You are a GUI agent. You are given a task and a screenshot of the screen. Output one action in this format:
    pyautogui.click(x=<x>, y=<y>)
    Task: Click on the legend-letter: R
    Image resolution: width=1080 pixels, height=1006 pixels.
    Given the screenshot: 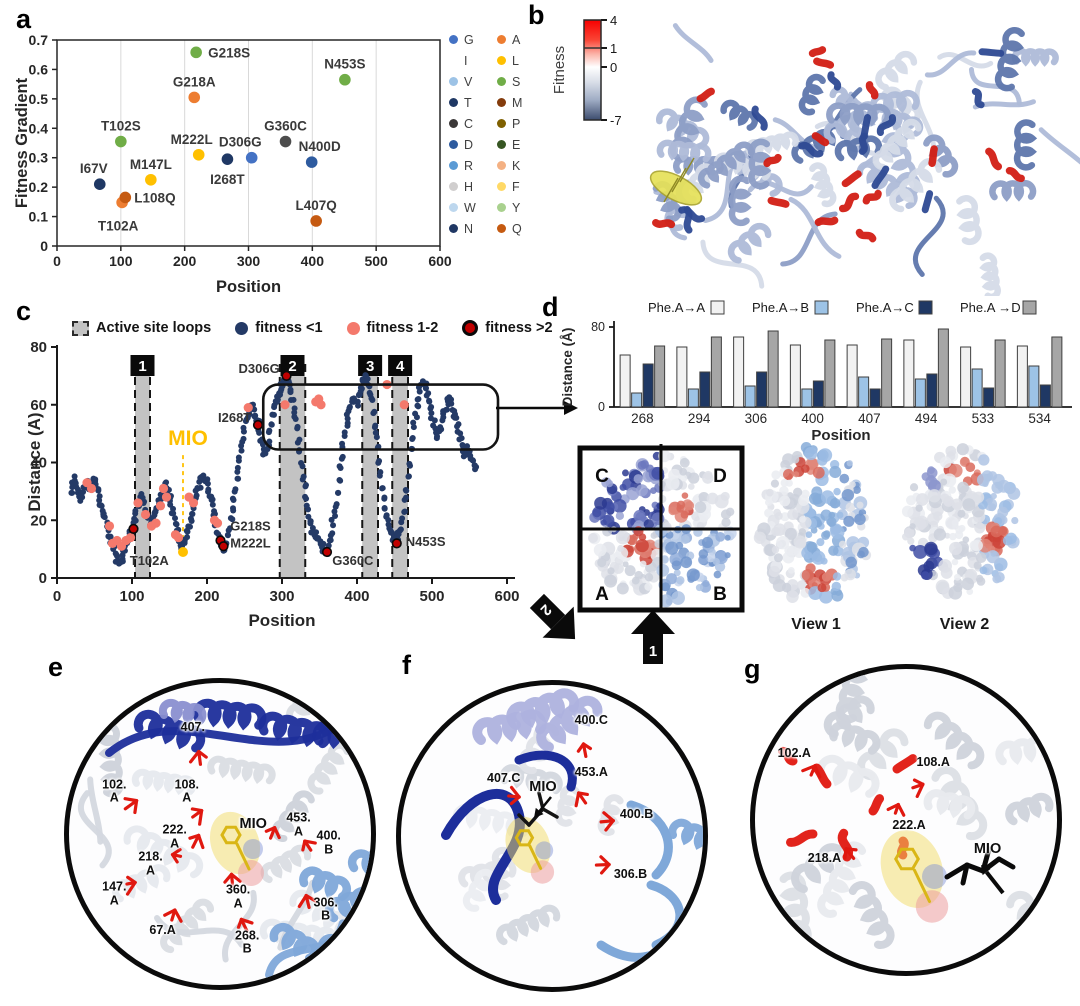 What is the action you would take?
    pyautogui.click(x=469, y=165)
    